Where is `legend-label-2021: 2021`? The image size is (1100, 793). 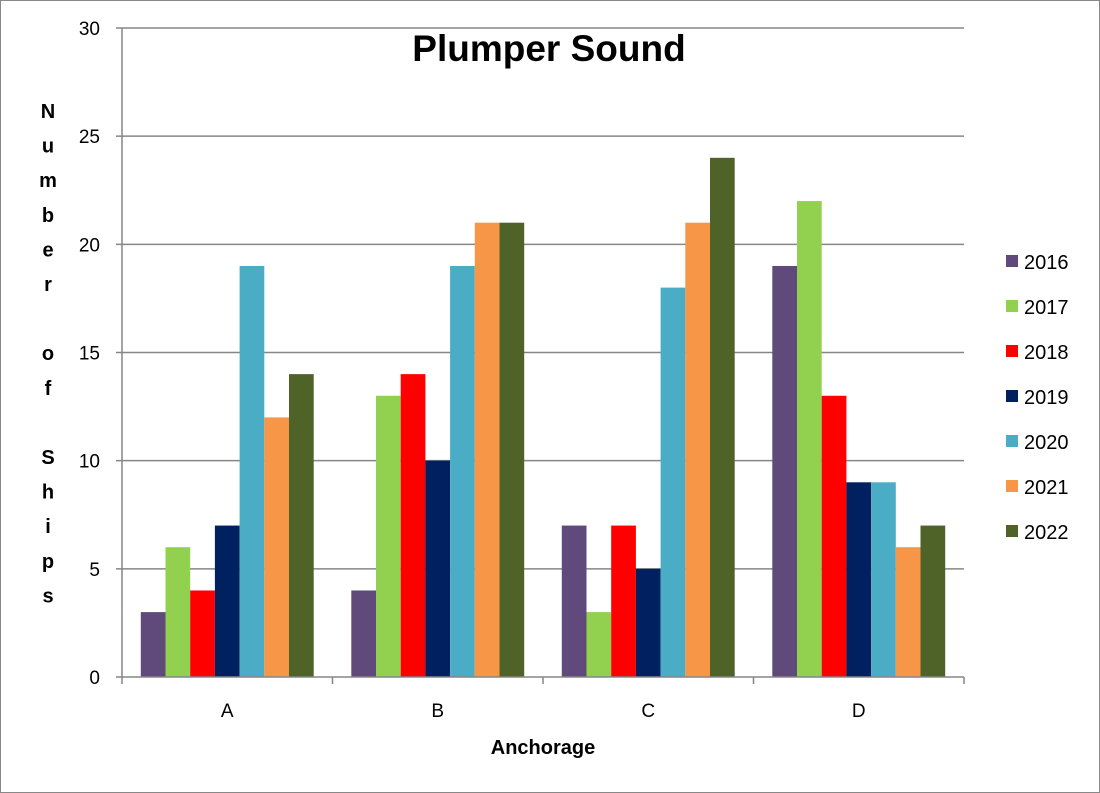 legend-label-2021: 2021 is located at coordinates (1046, 488).